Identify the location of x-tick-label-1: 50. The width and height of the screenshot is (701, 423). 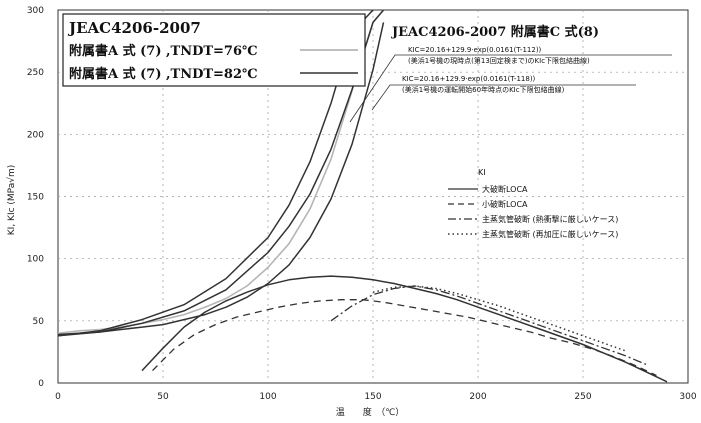
(163, 397).